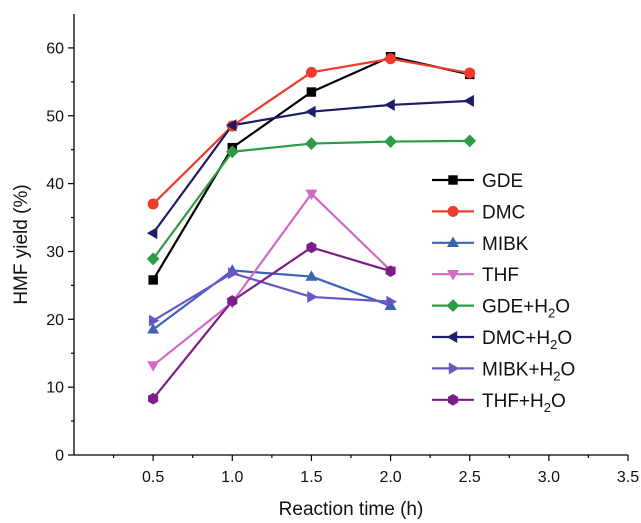 The image size is (641, 523). Describe the element at coordinates (528, 371) in the screenshot. I see `legend-label: MIBK+H2O` at that location.